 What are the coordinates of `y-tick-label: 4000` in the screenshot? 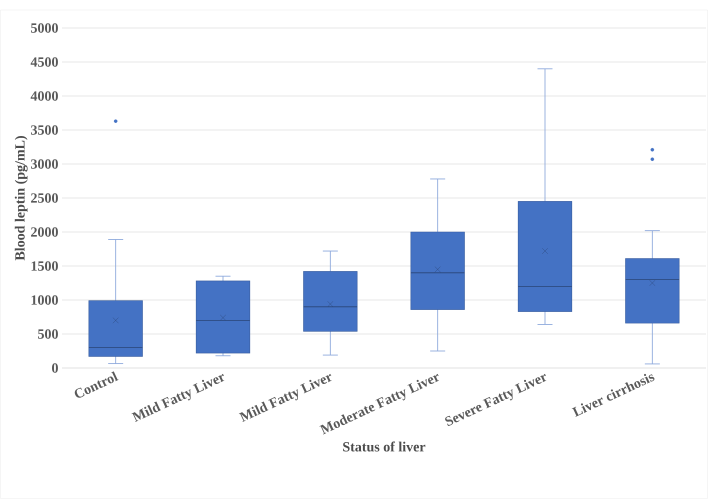 It's located at (44, 96).